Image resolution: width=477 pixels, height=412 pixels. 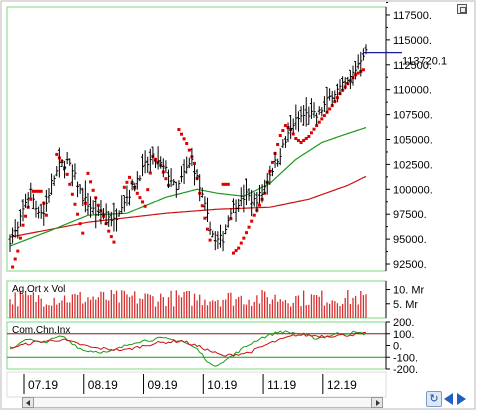 I want to click on scroll-left-button, so click(x=28, y=402).